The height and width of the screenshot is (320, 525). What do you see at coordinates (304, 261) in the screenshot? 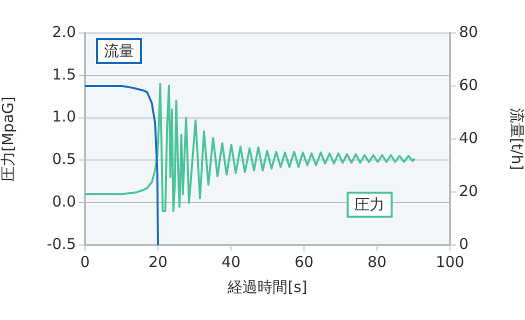
I see `x-tick-label: 60` at bounding box center [304, 261].